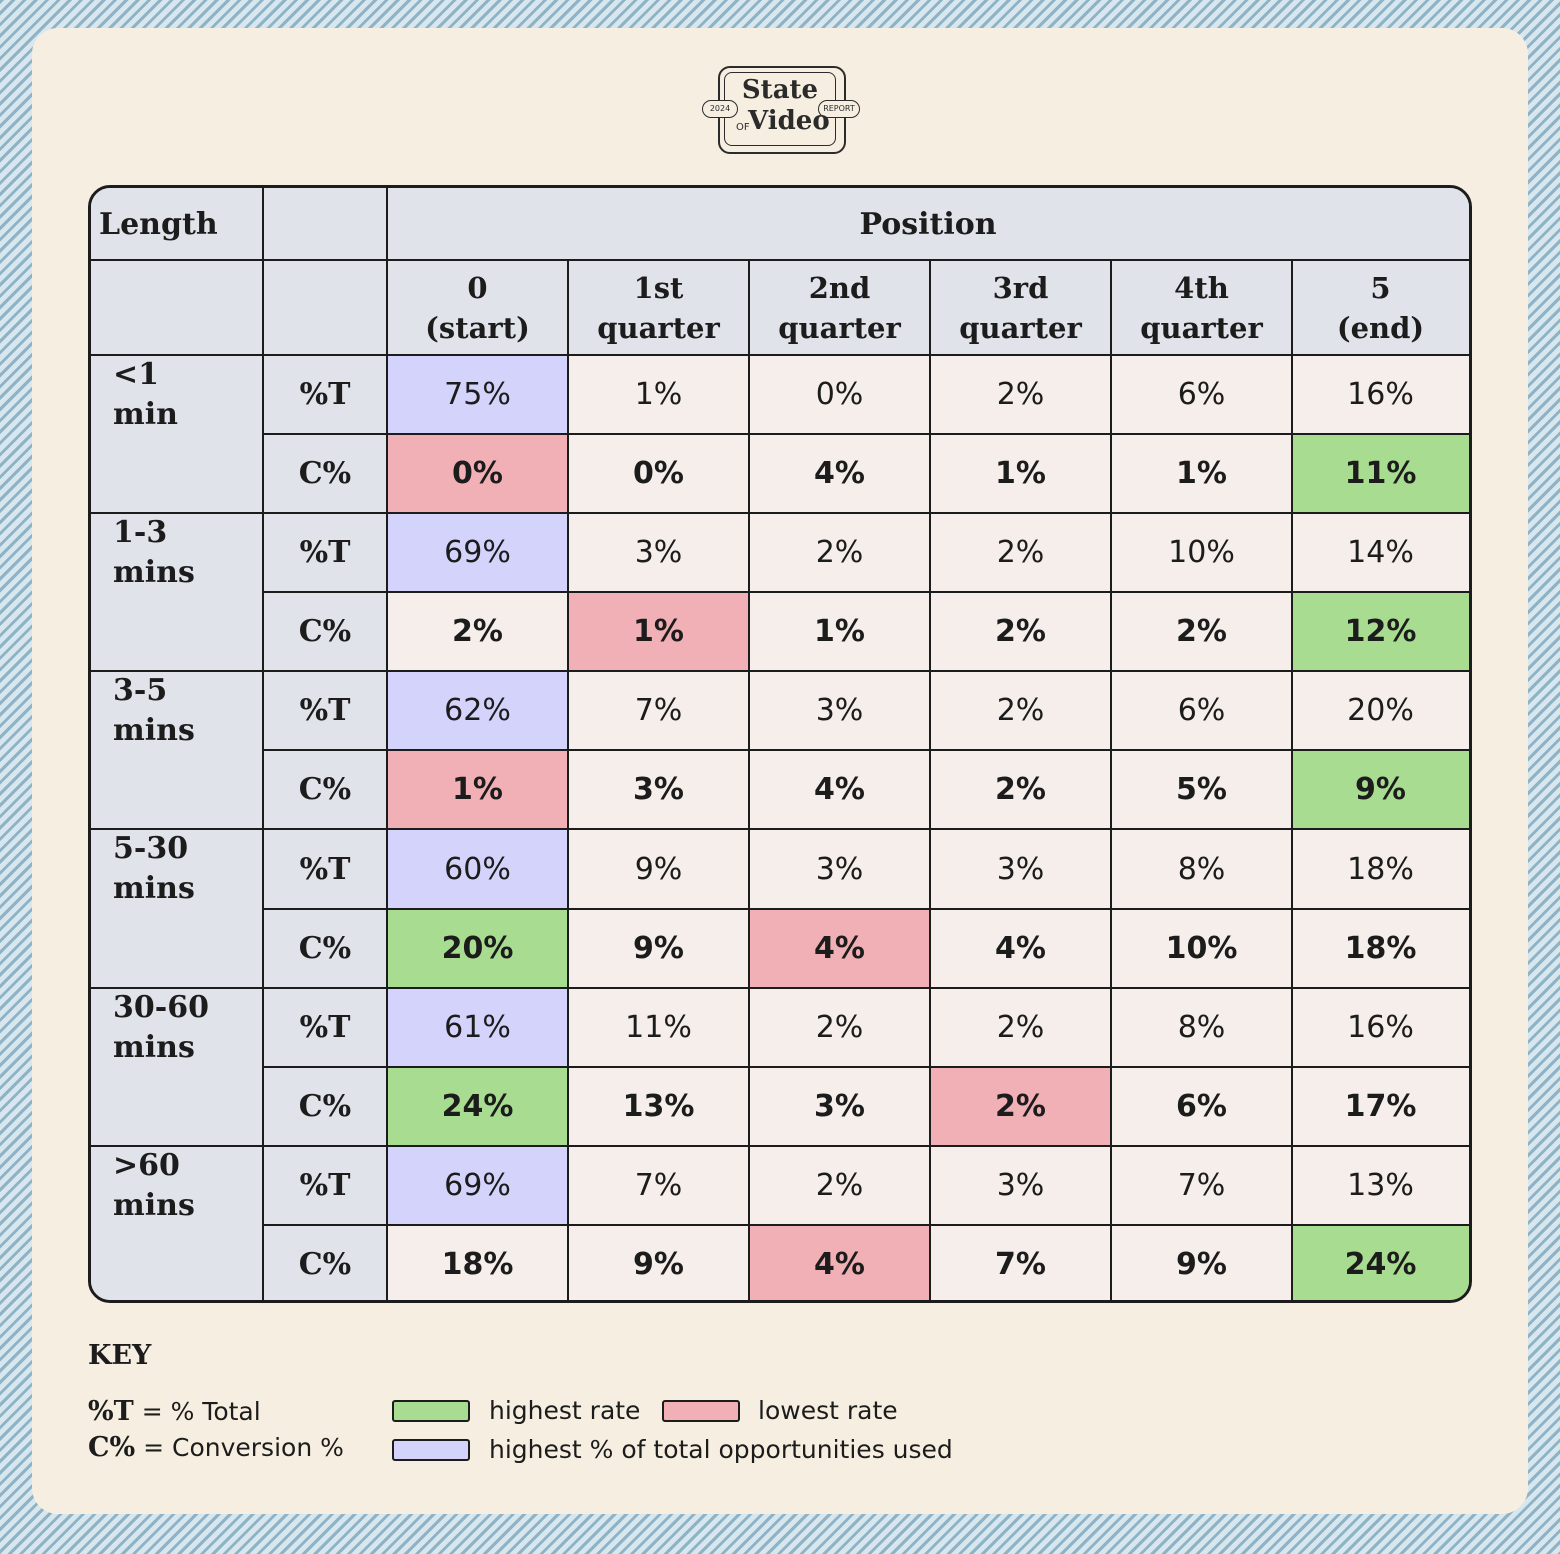  I want to click on row-group-label: 1-3 mins, so click(177, 592).